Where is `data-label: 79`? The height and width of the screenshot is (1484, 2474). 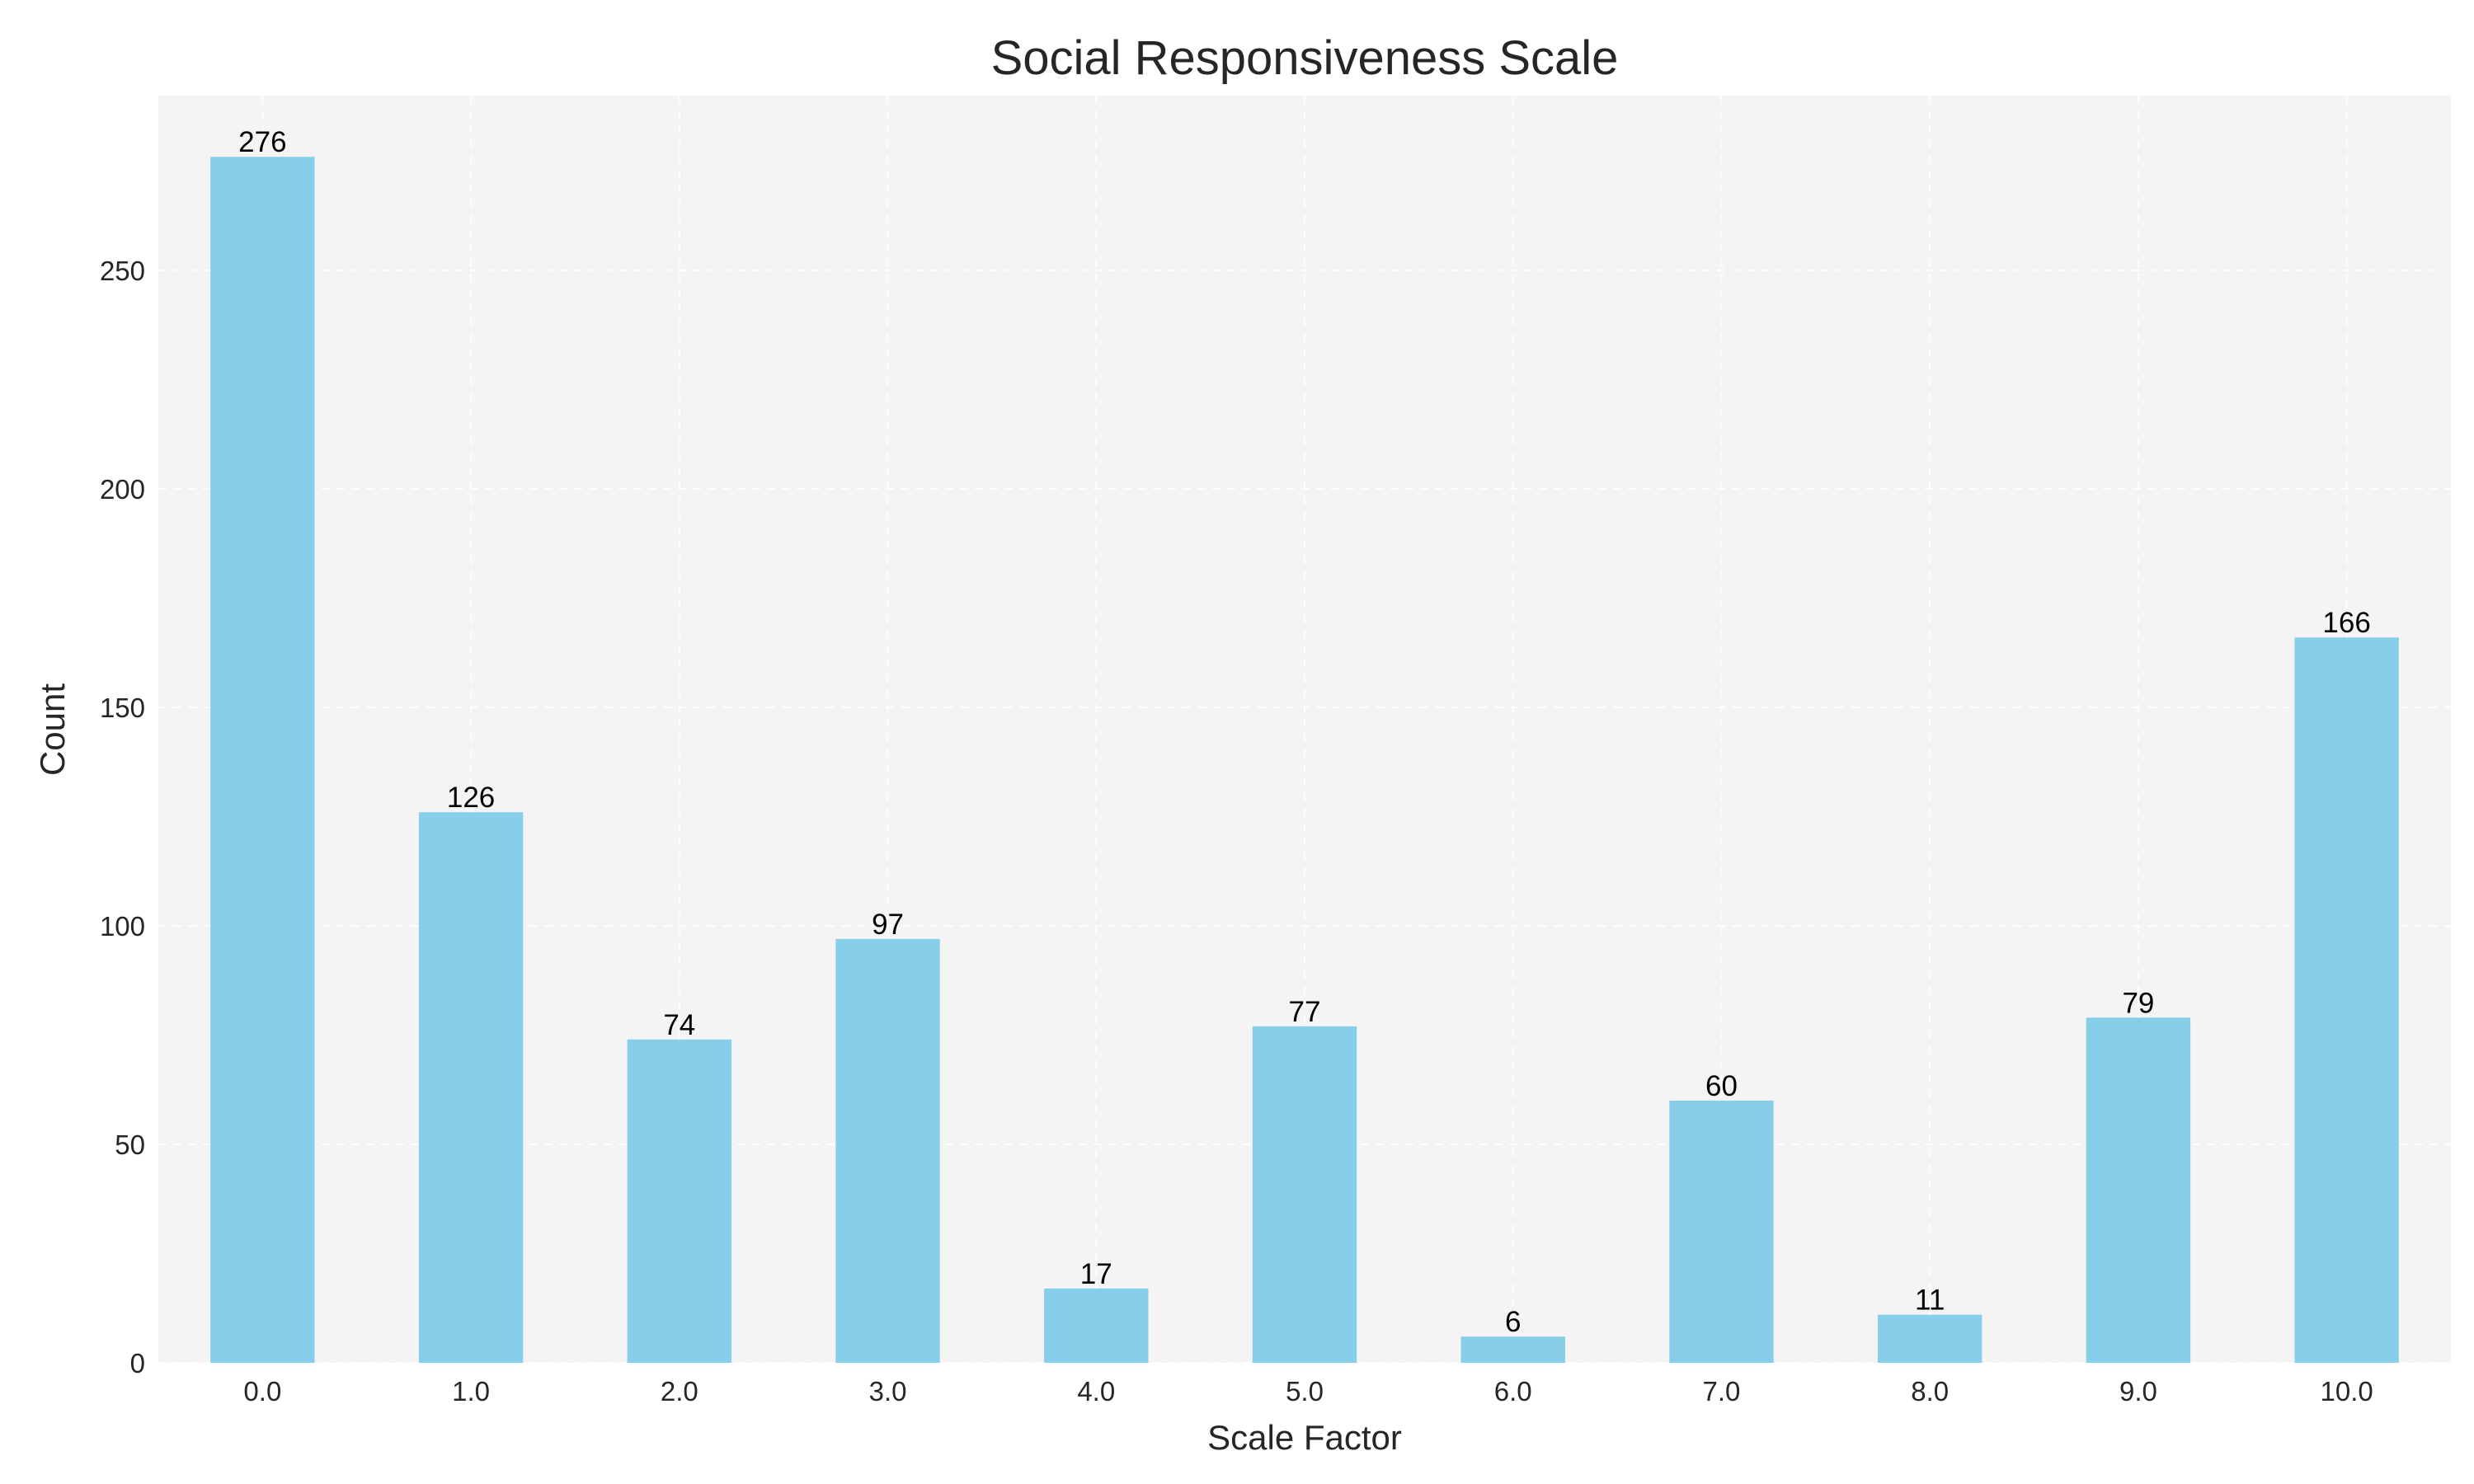
data-label: 79 is located at coordinates (2138, 1003).